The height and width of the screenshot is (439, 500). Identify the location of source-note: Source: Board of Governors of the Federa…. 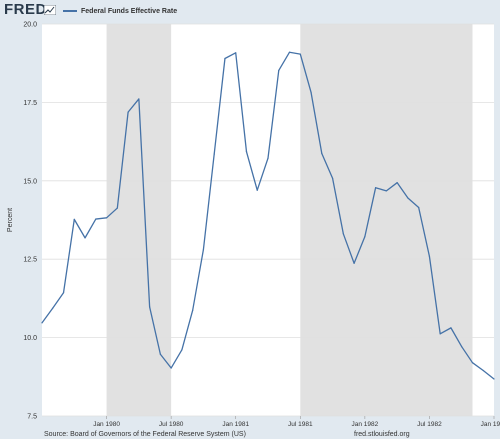
(145, 434).